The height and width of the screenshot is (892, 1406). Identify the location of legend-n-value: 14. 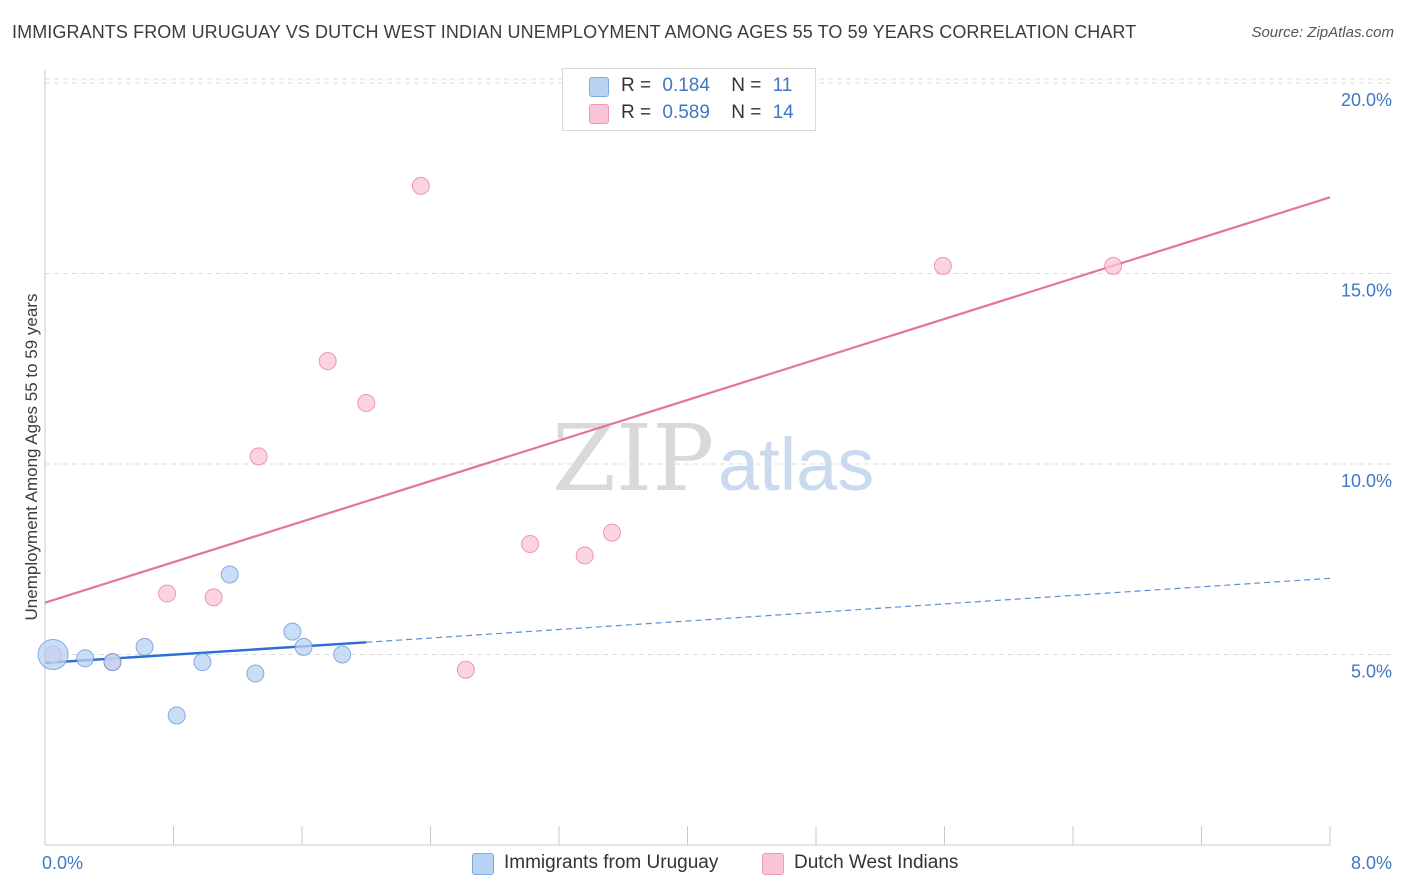
(783, 112).